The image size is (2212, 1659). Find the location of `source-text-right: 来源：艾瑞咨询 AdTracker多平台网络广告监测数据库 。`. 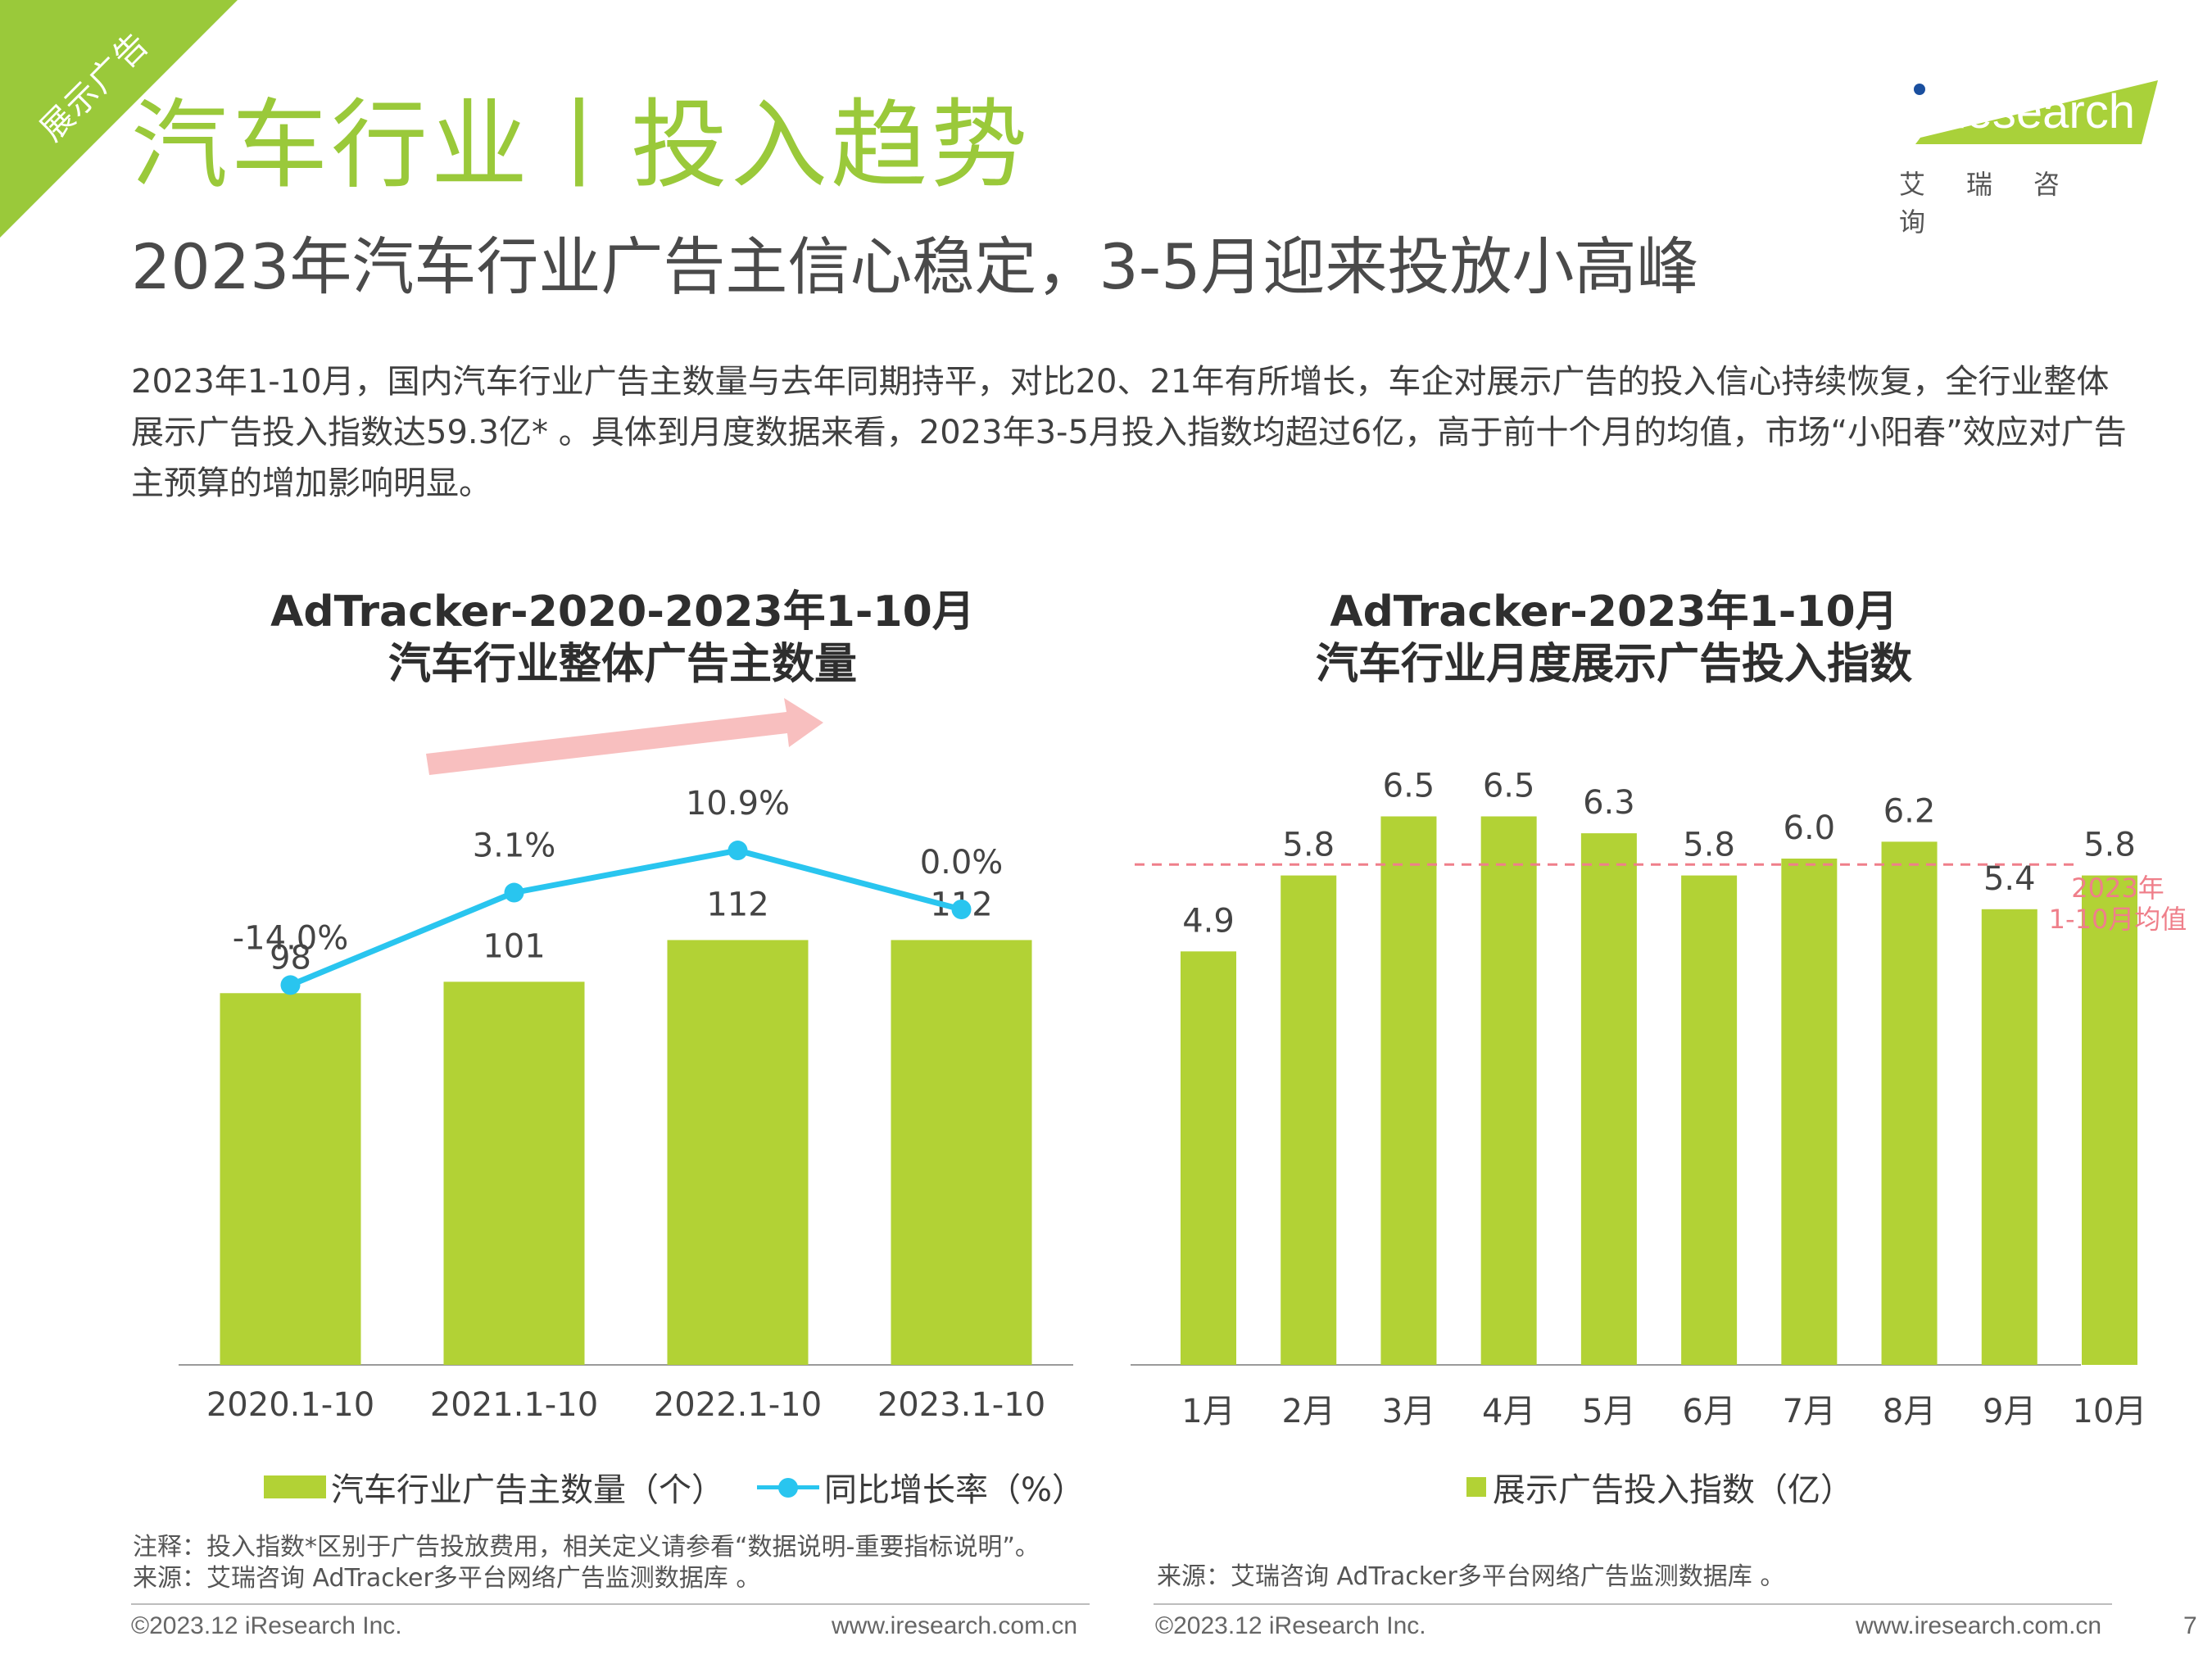

source-text-right: 来源：艾瑞咨询 AdTracker多平台网络广告监测数据库 。 is located at coordinates (1471, 1576).